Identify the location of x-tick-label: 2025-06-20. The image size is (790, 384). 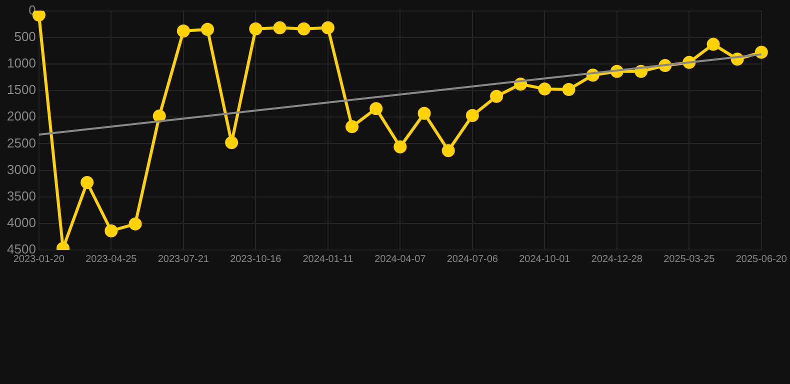
(762, 259).